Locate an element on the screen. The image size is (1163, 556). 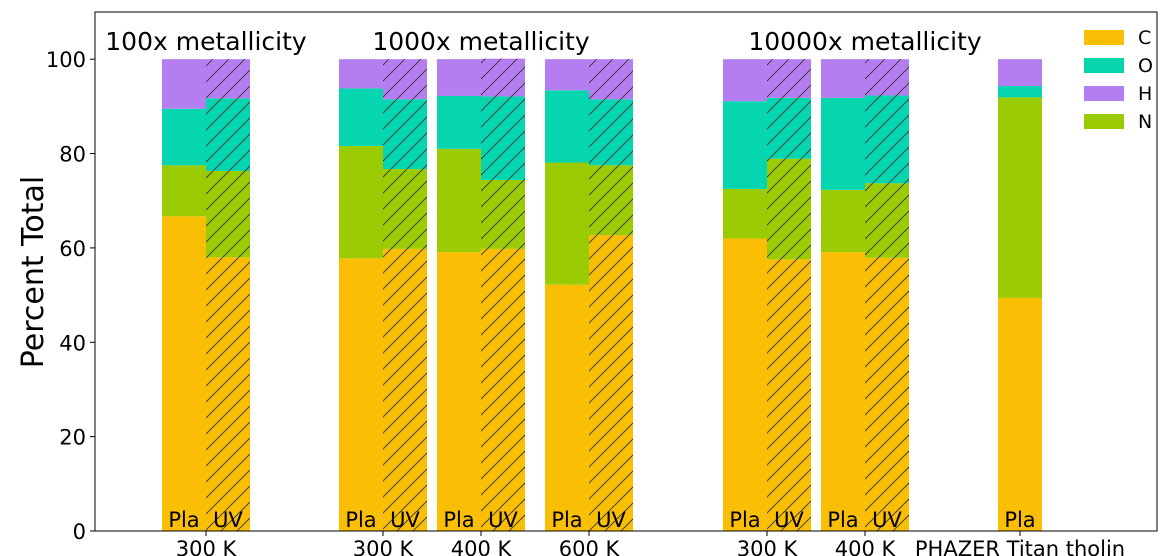
bar-3-uv is located at coordinates (611, 295).